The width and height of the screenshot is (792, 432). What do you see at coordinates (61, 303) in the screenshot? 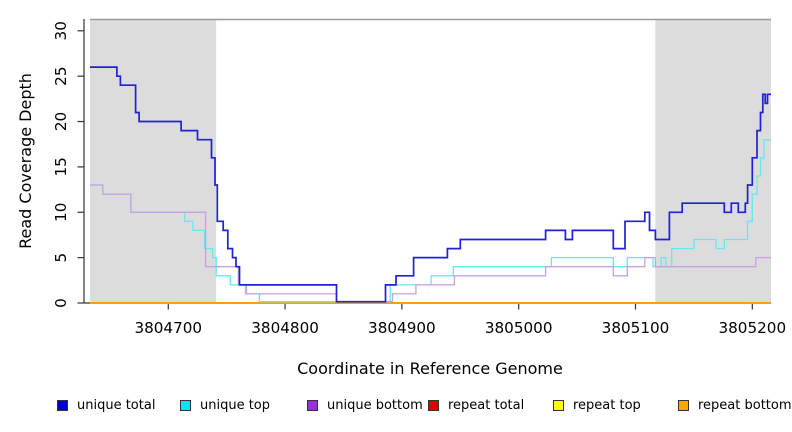
I see `y-tick-label: 0` at bounding box center [61, 303].